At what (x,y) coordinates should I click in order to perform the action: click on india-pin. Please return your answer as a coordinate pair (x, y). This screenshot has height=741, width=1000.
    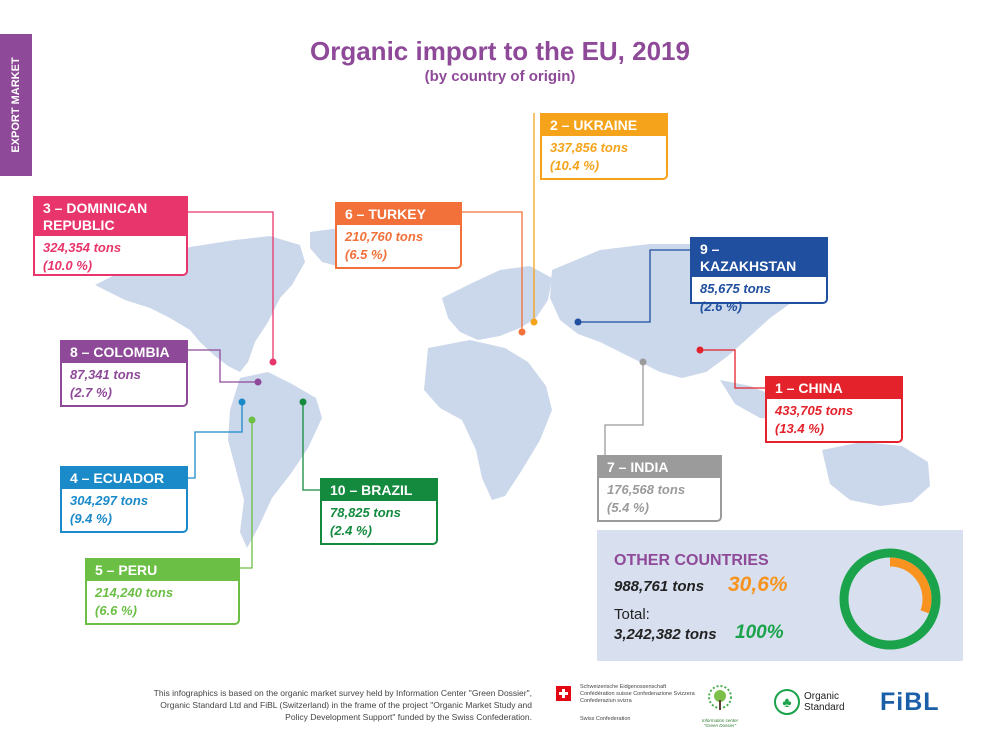
    Looking at the image, I should click on (643, 362).